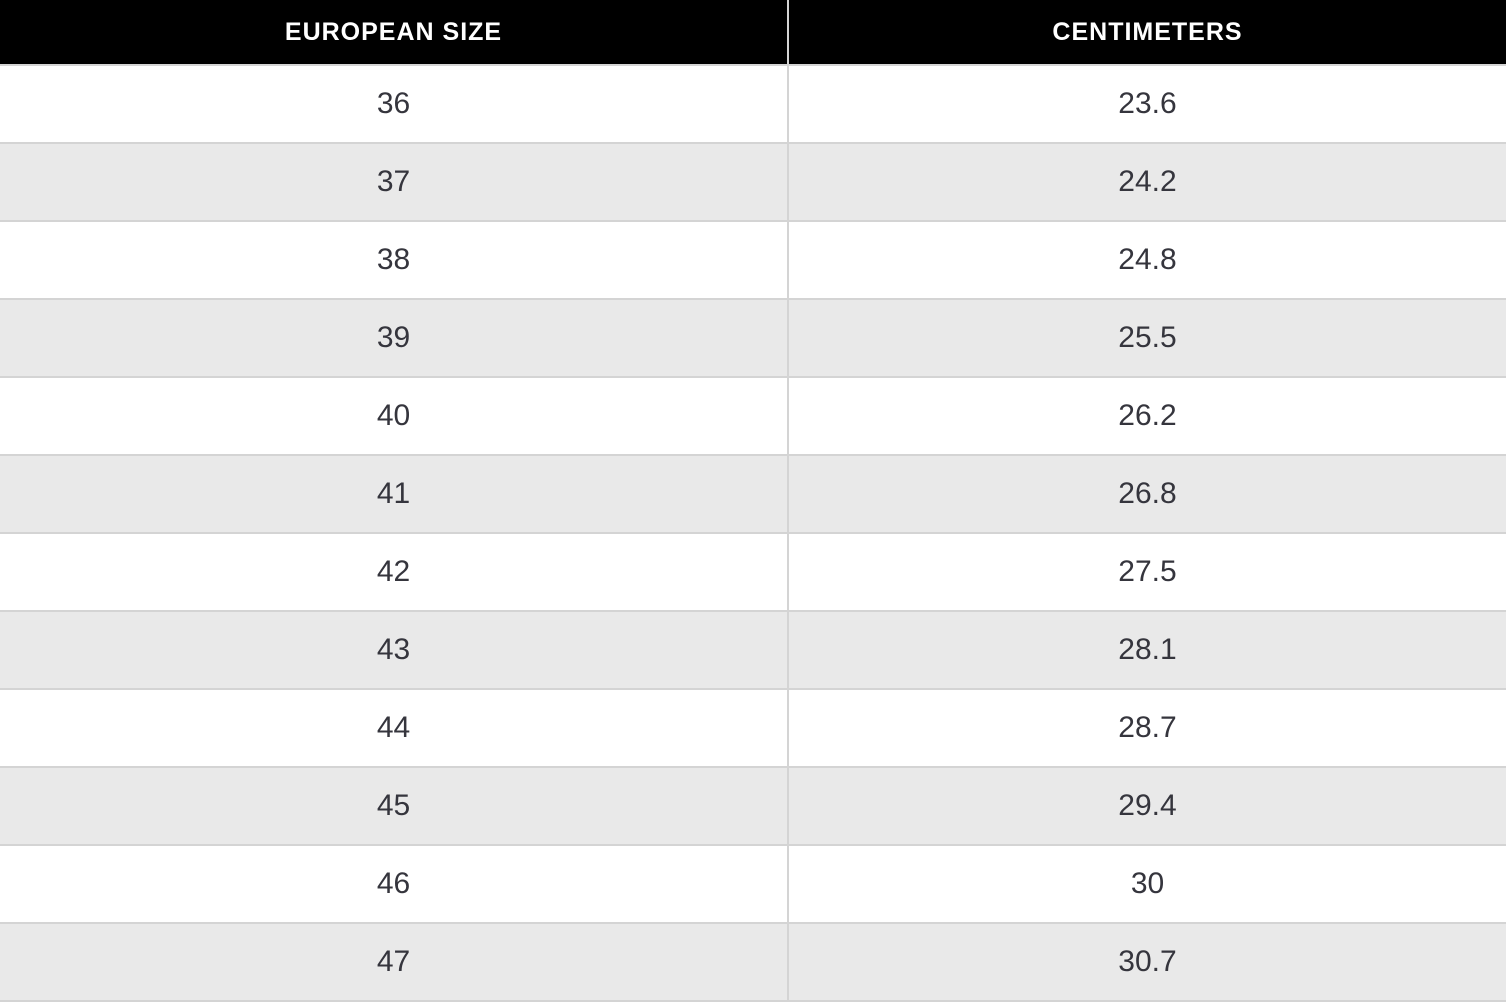  Describe the element at coordinates (1147, 728) in the screenshot. I see `centimeters-cell: 28.7` at that location.